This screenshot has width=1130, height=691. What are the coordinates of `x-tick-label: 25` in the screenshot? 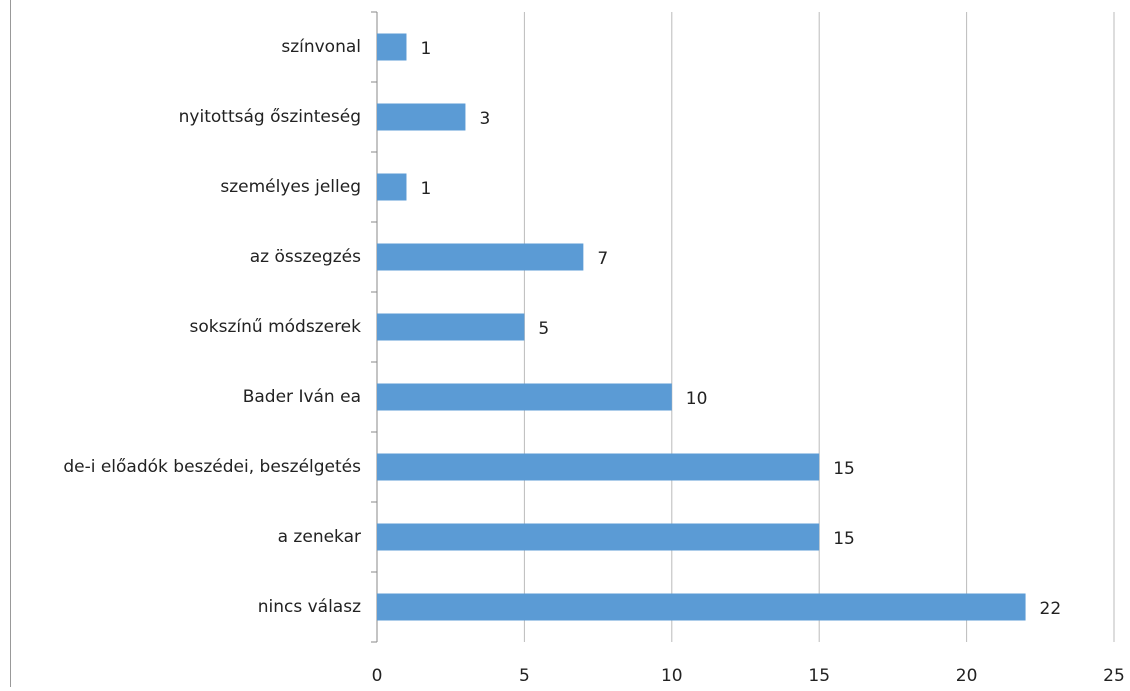 It's located at (1114, 676).